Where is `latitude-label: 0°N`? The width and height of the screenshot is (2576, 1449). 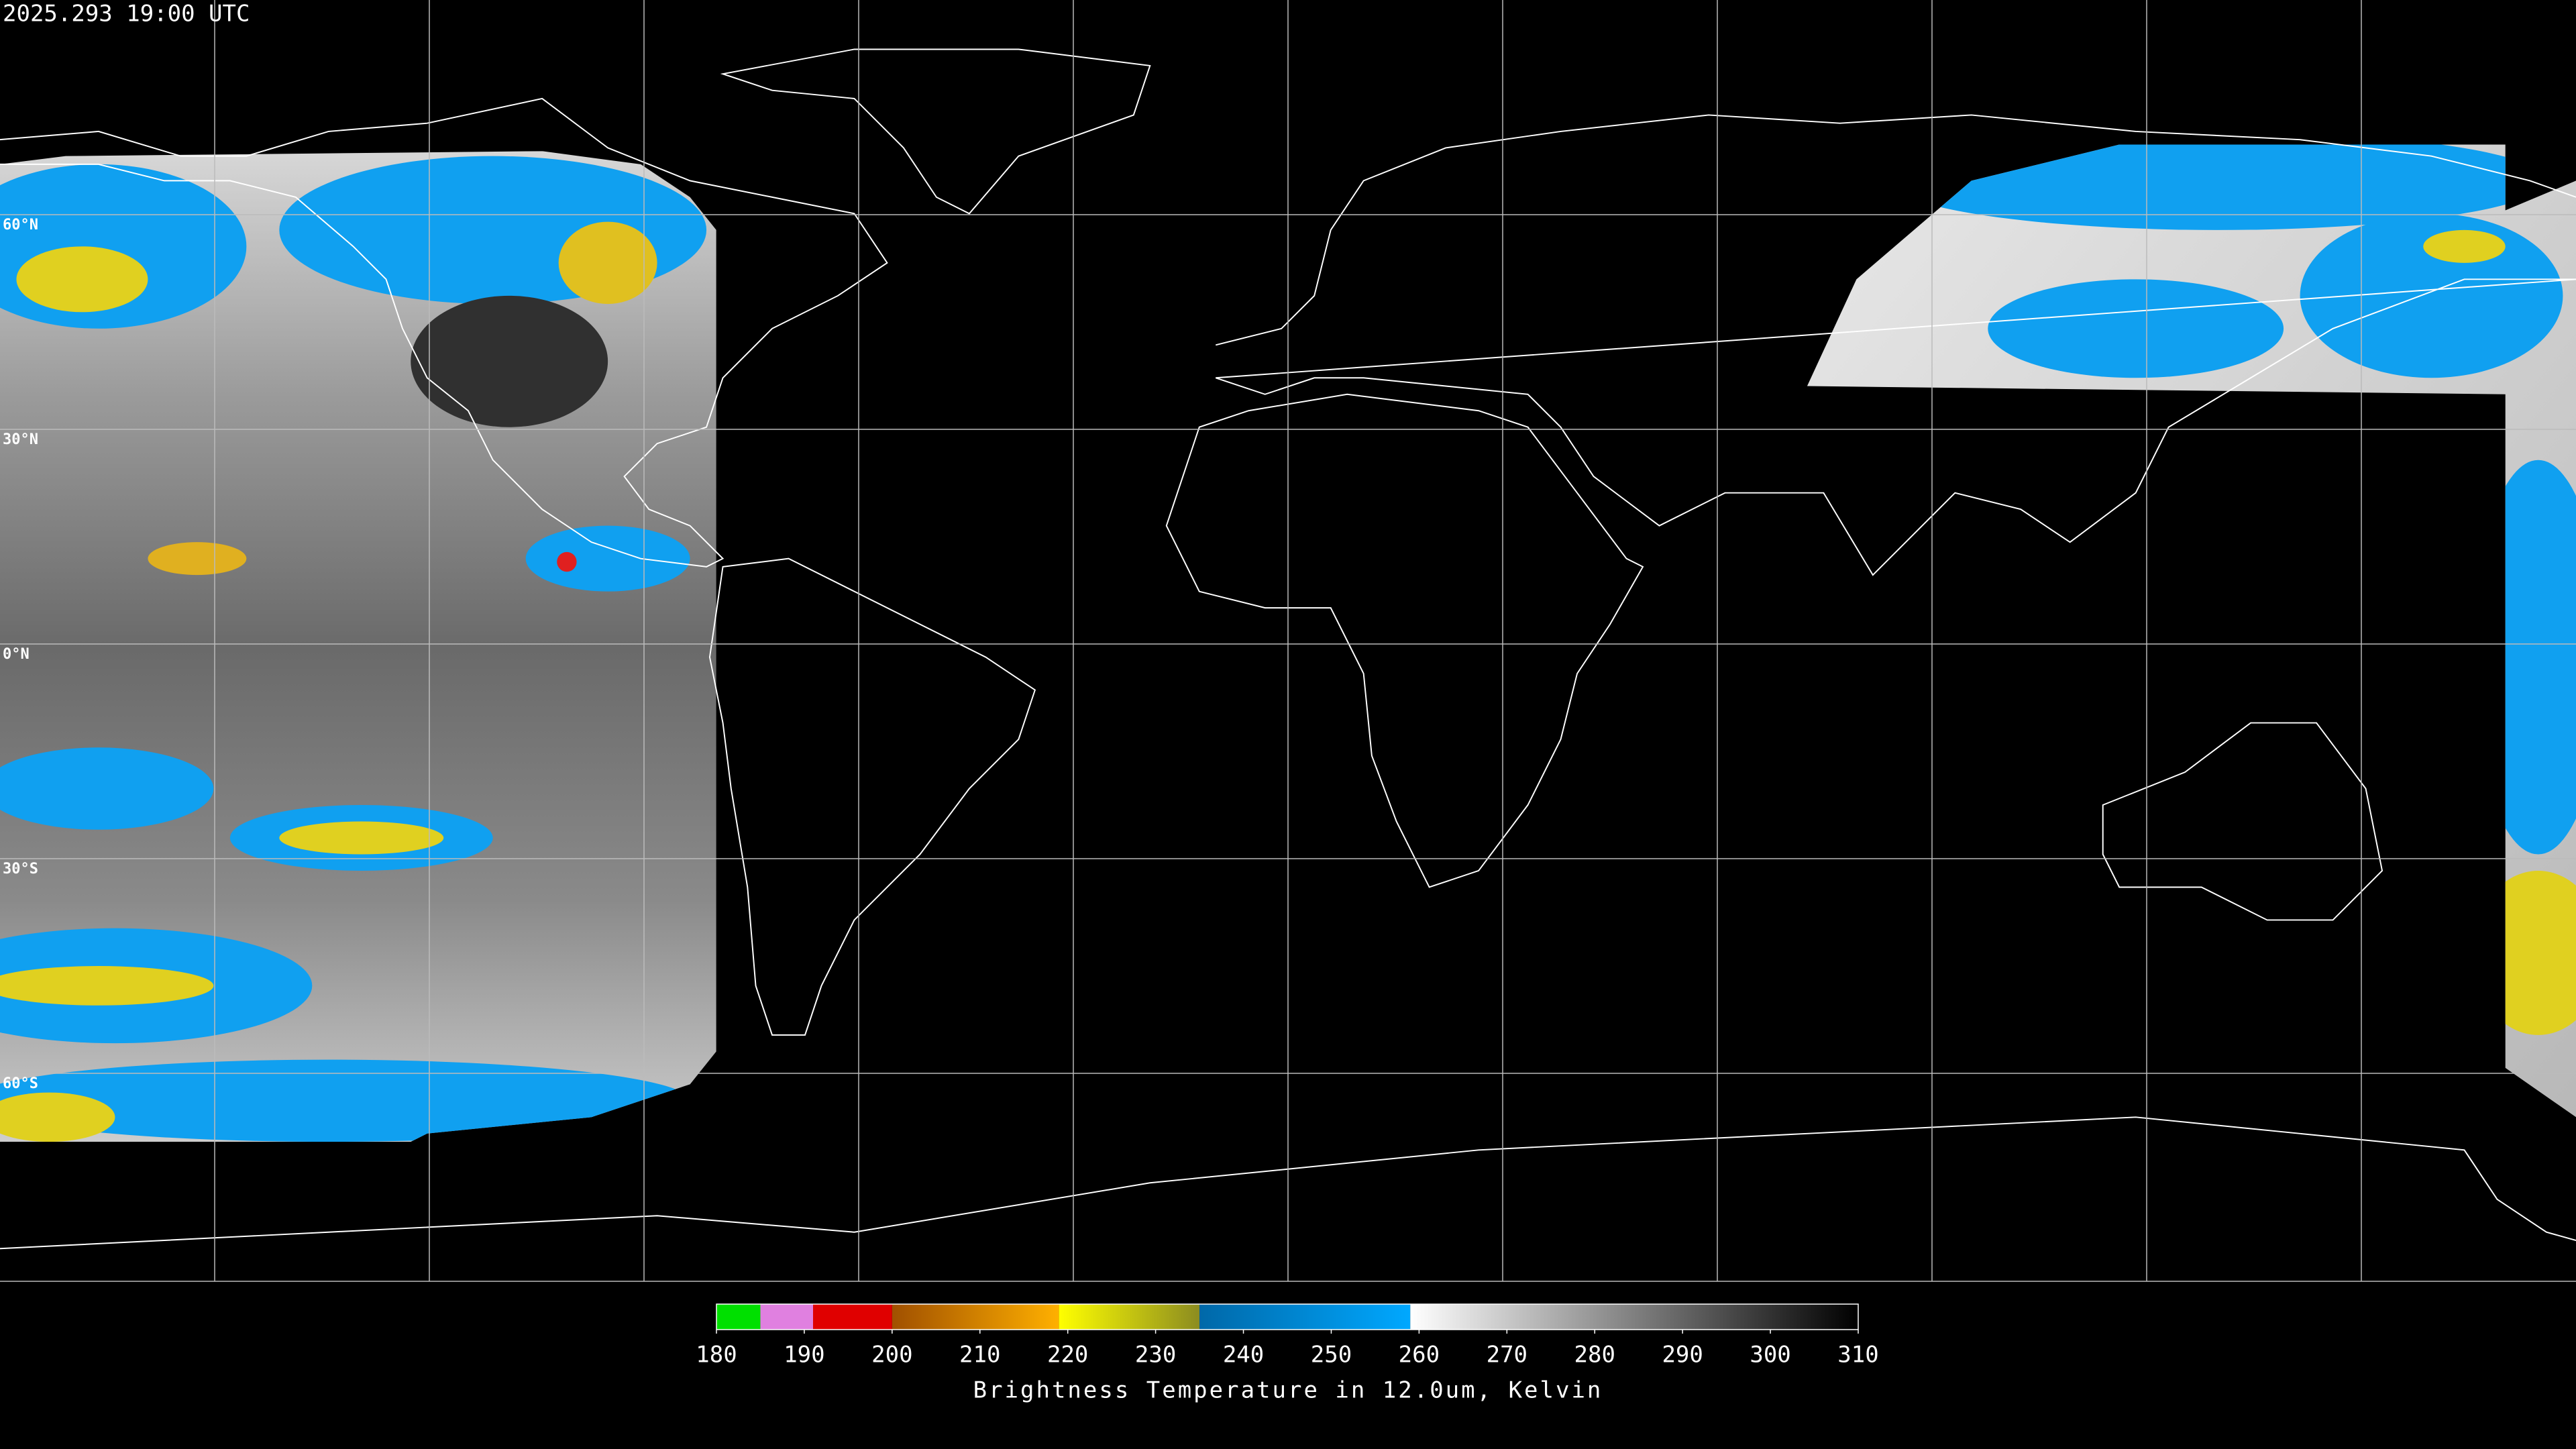
latitude-label: 0°N is located at coordinates (16, 654).